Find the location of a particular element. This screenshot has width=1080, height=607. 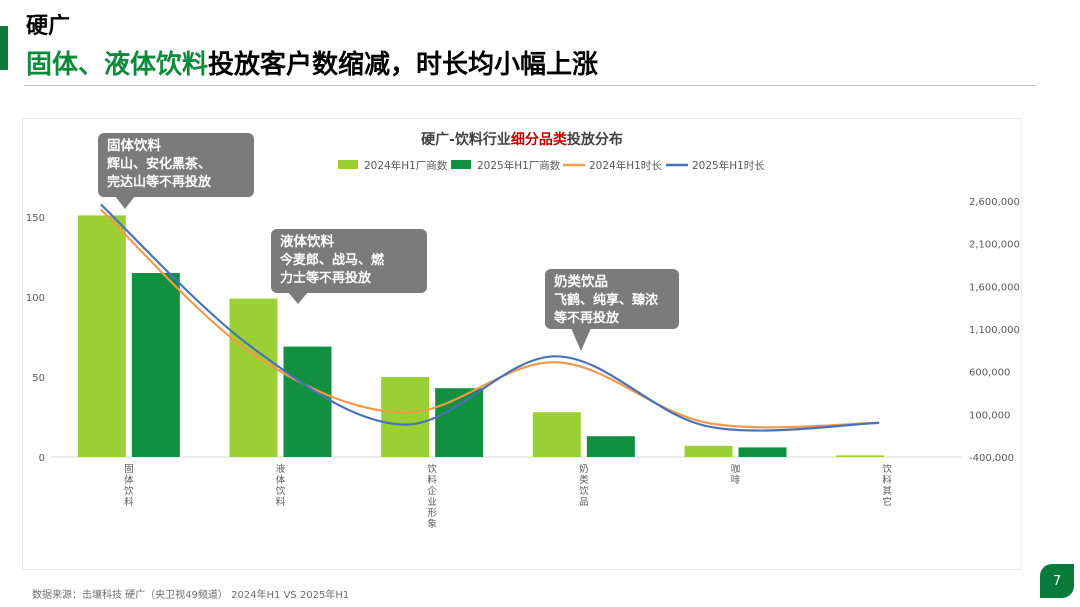

y-right-tick-6: 2,600,000 is located at coordinates (994, 202).